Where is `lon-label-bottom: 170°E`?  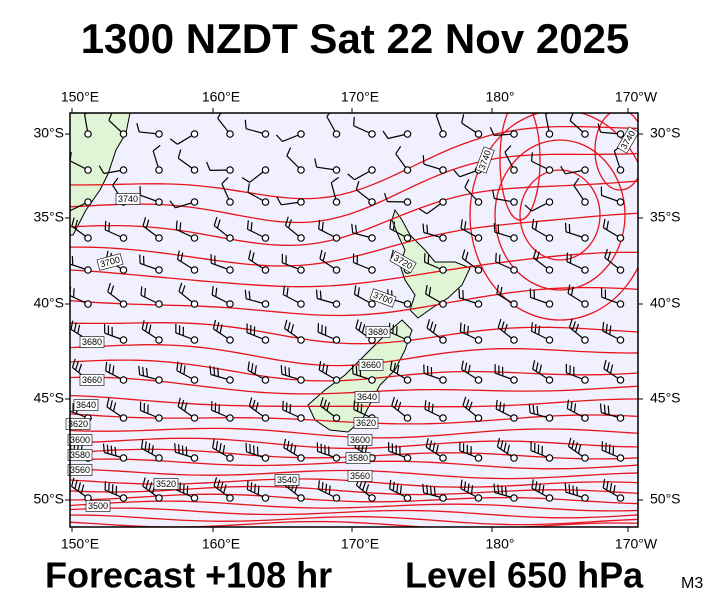
lon-label-bottom: 170°E is located at coordinates (360, 544).